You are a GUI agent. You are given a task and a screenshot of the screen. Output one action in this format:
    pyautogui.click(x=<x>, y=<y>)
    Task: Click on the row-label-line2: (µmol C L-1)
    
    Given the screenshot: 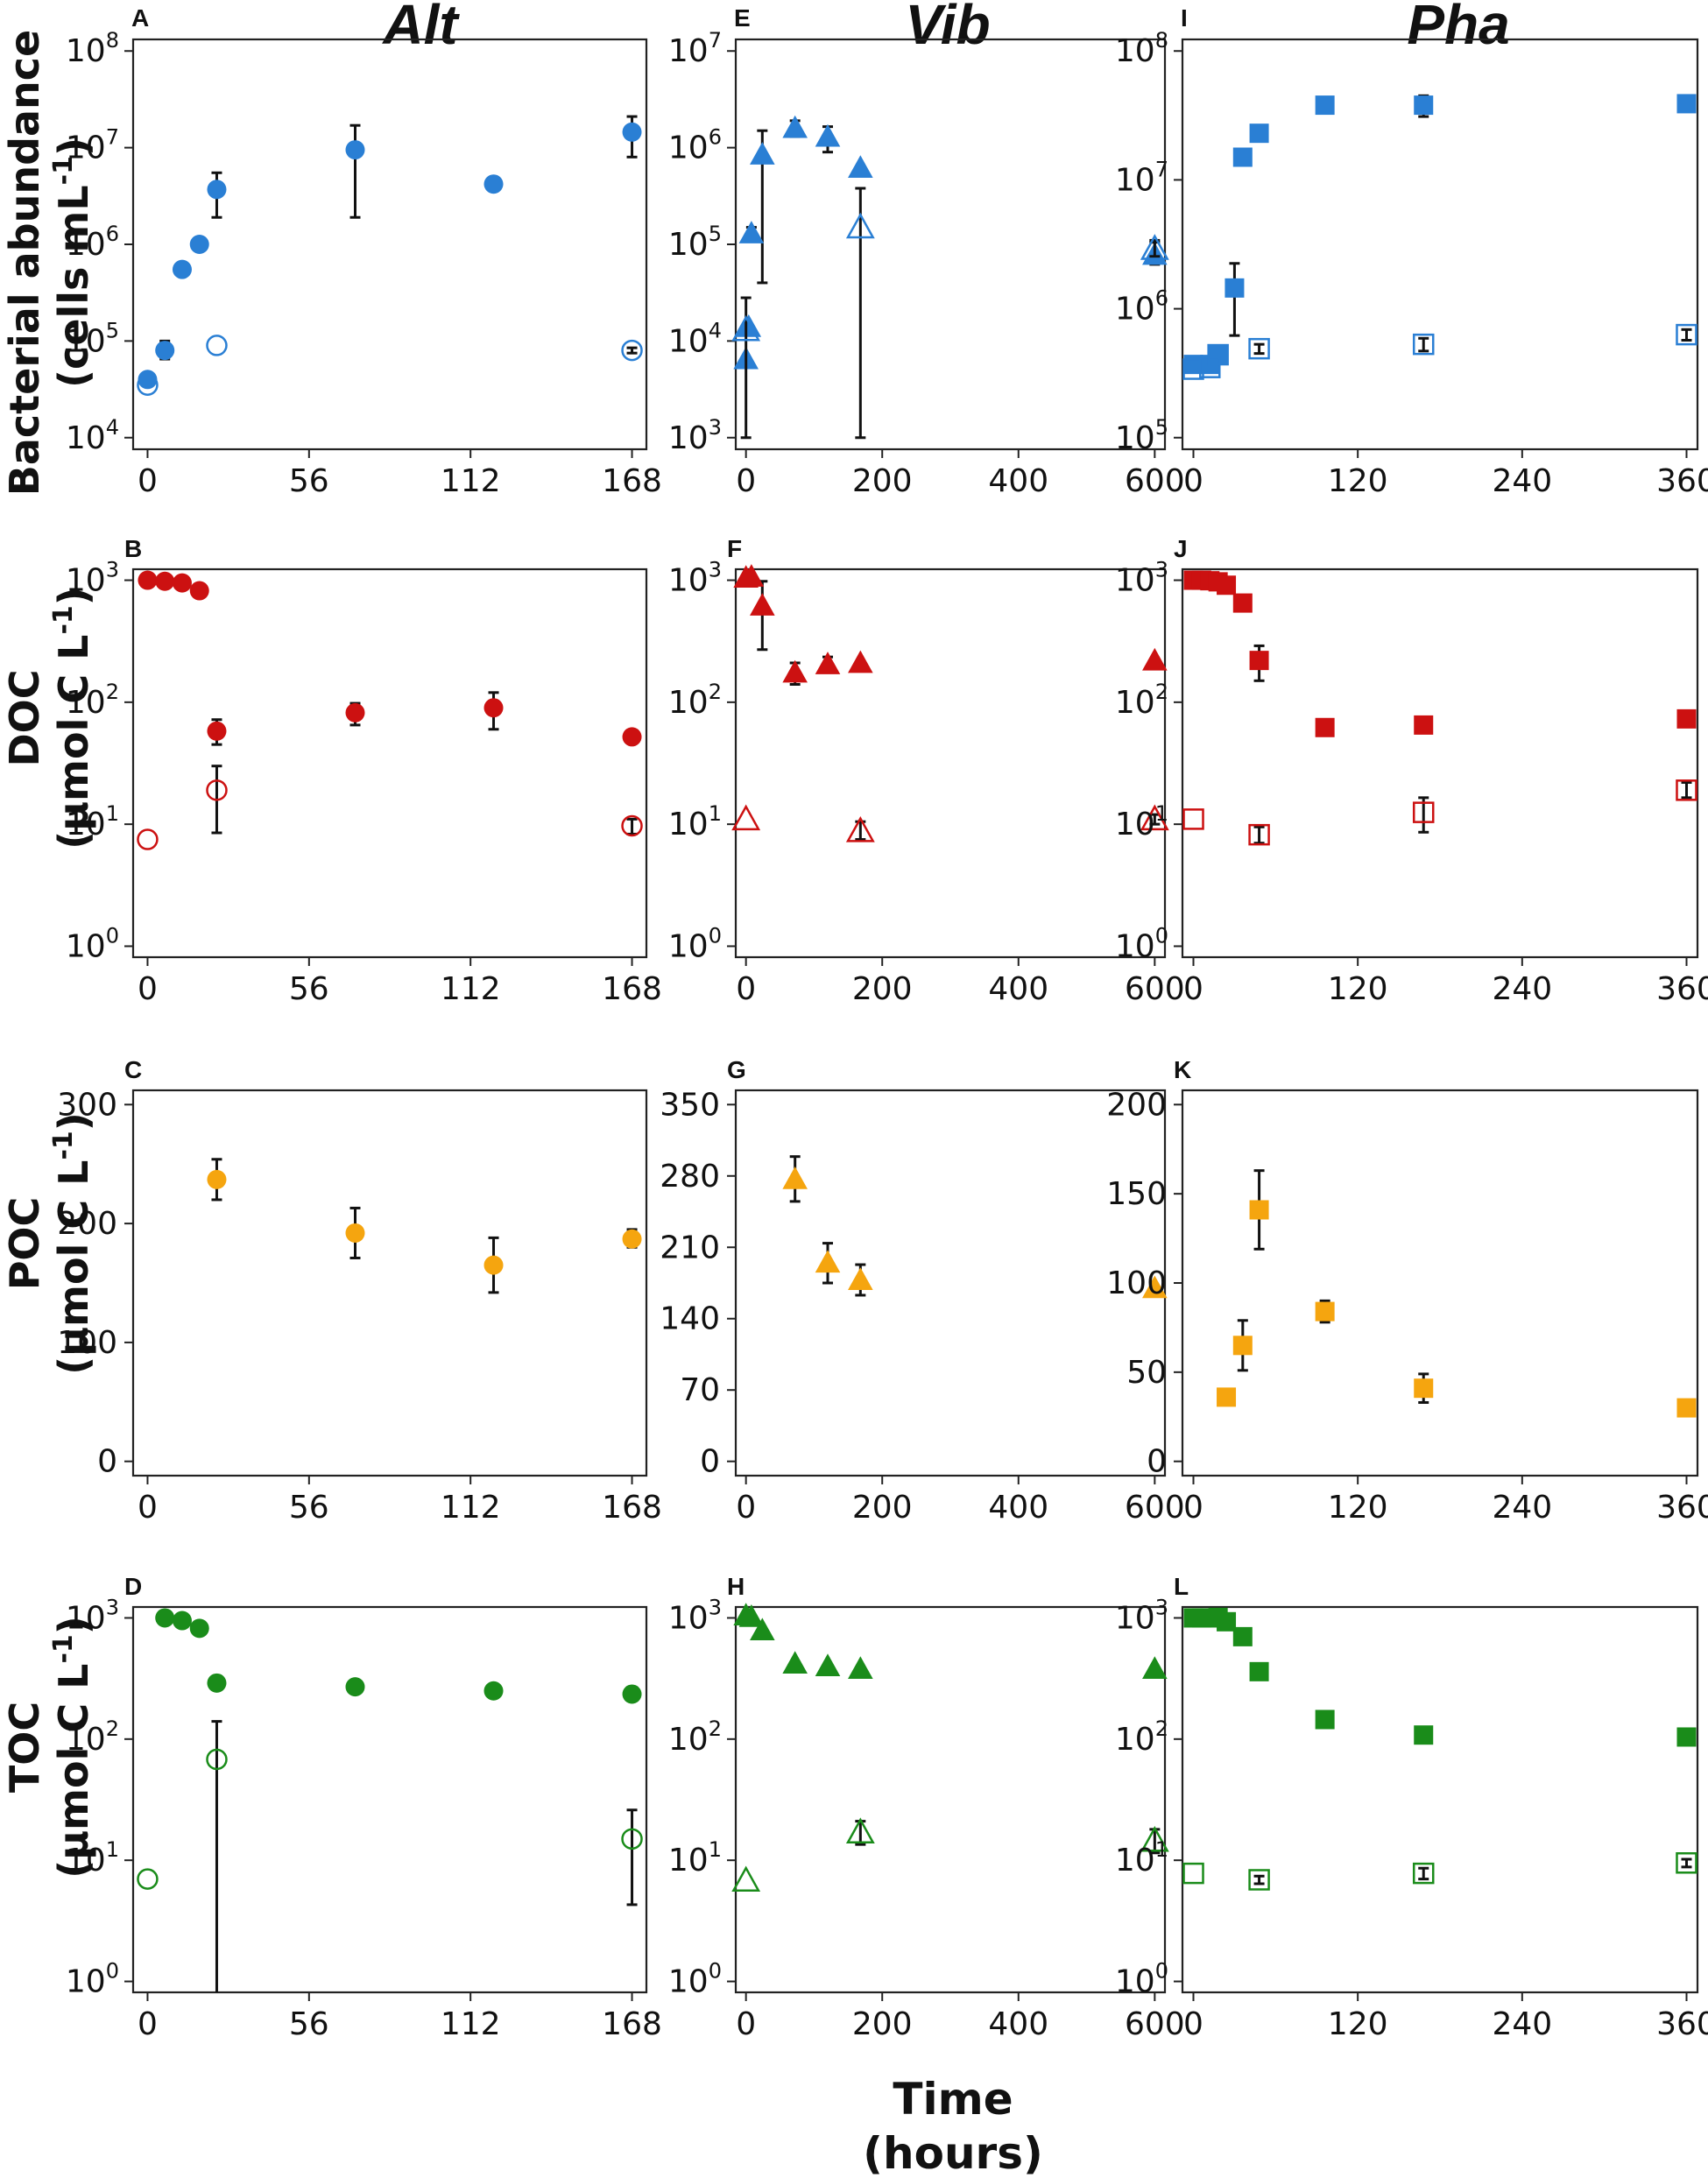 What is the action you would take?
    pyautogui.click(x=72, y=1747)
    